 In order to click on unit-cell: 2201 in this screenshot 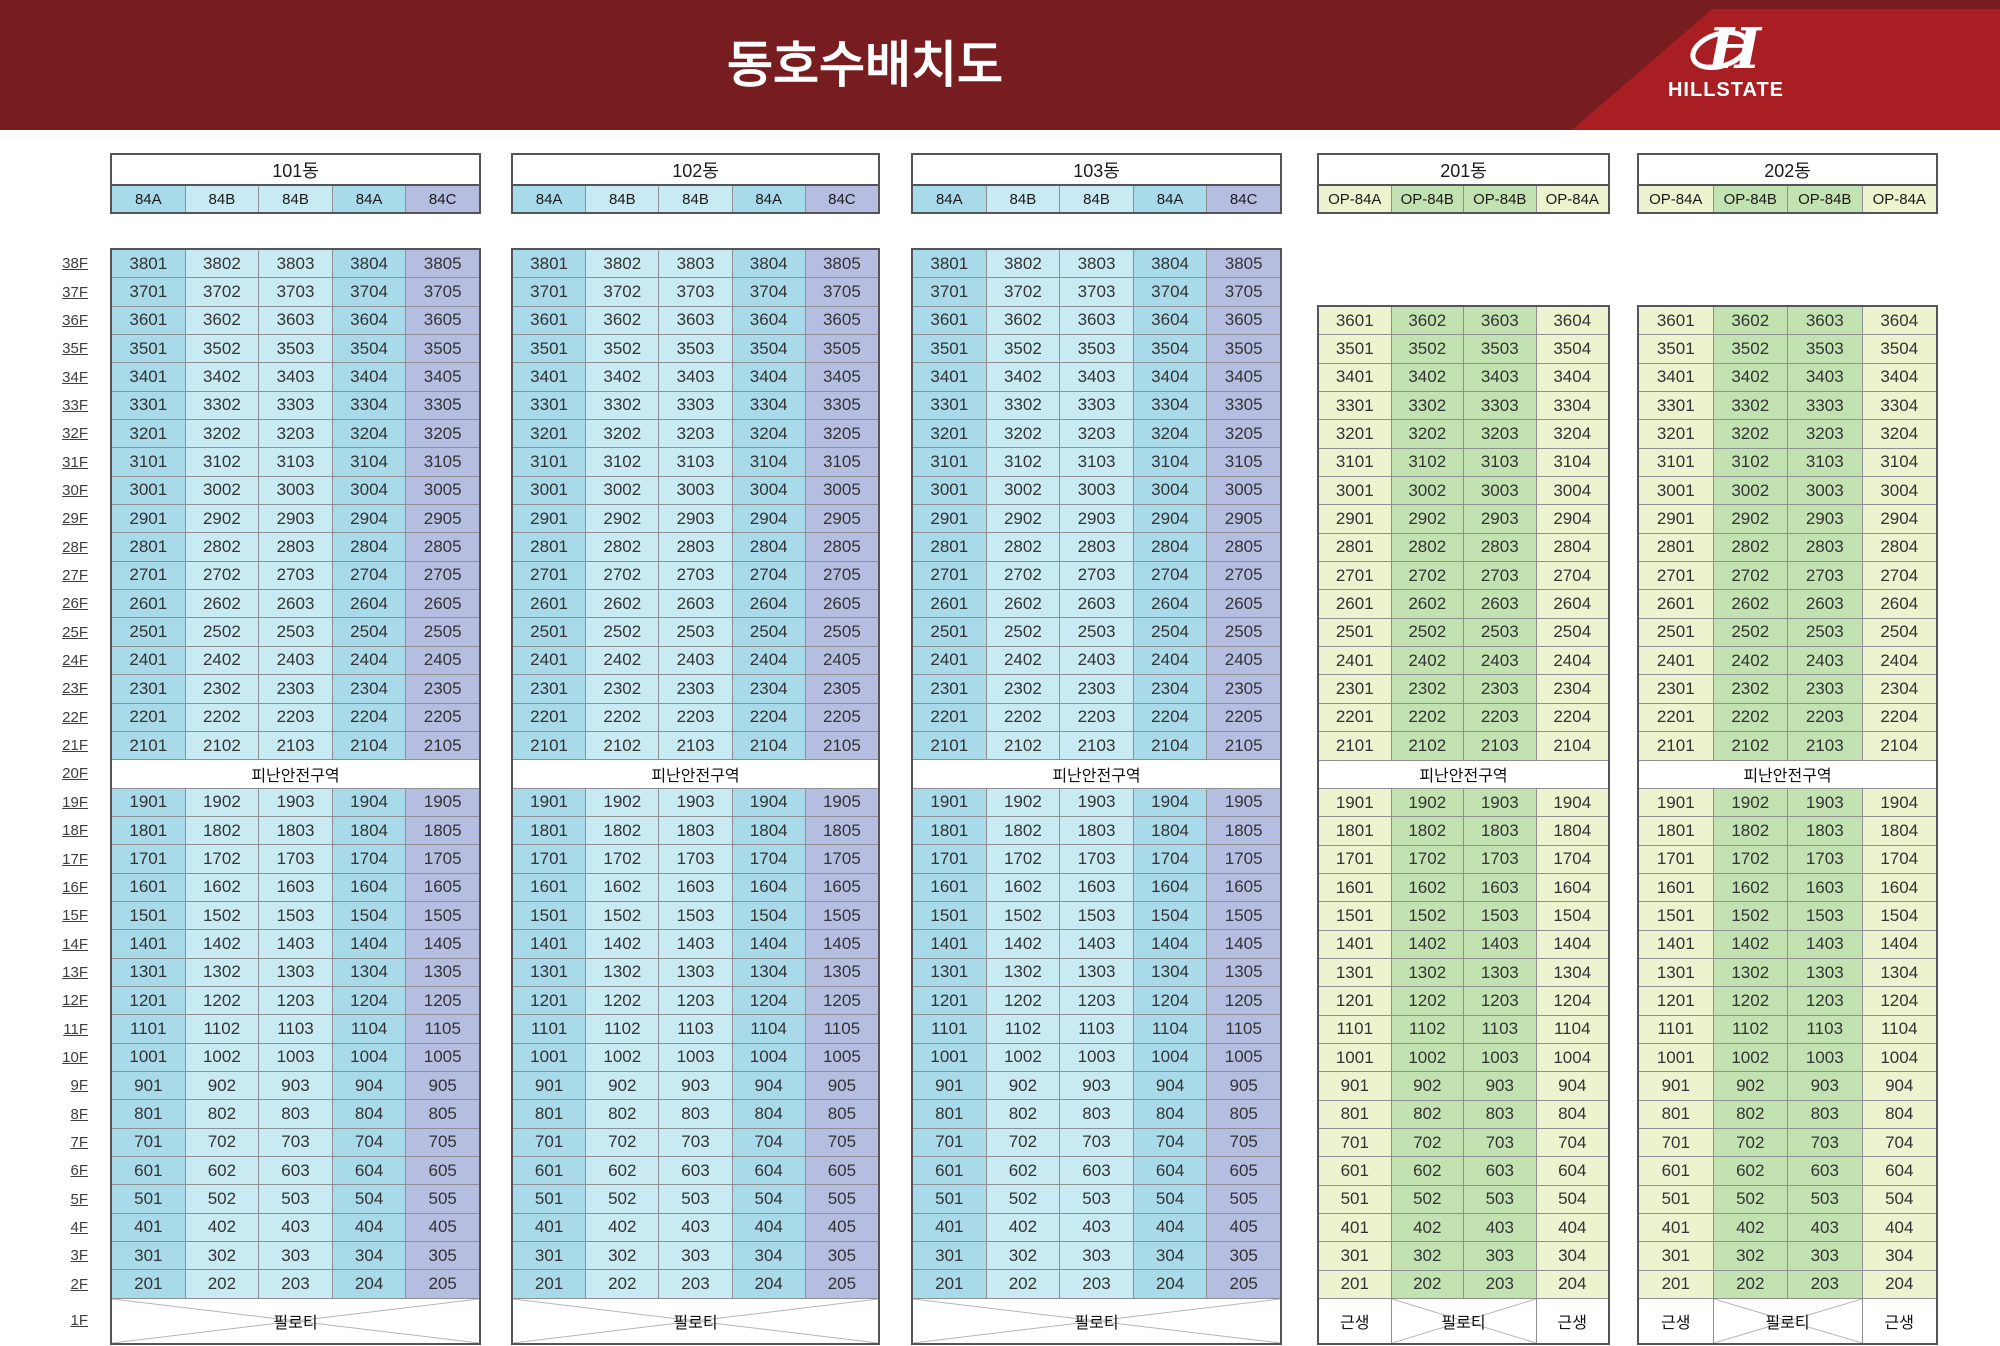, I will do `click(1676, 717)`.